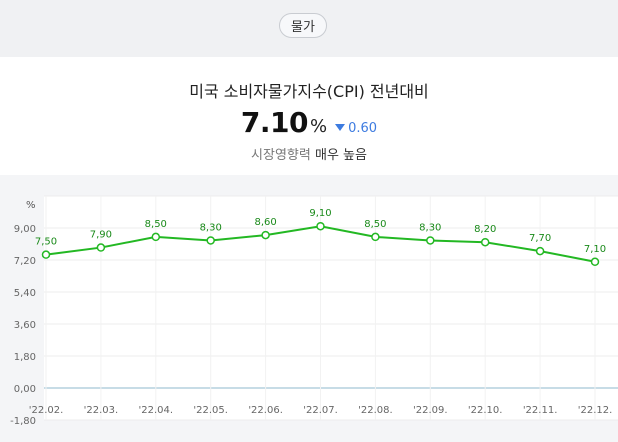  Describe the element at coordinates (265, 410) in the screenshot. I see `x-tick-label: '22.06.` at that location.